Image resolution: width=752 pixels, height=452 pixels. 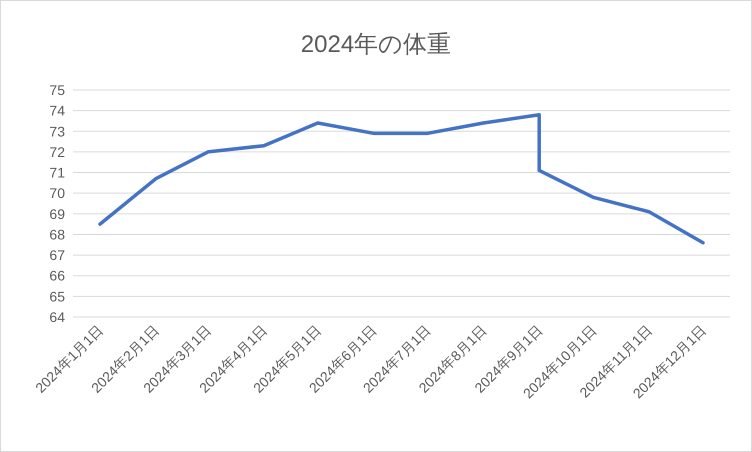 What do you see at coordinates (376, 44) in the screenshot?
I see `chart-title: 2024年の体重` at bounding box center [376, 44].